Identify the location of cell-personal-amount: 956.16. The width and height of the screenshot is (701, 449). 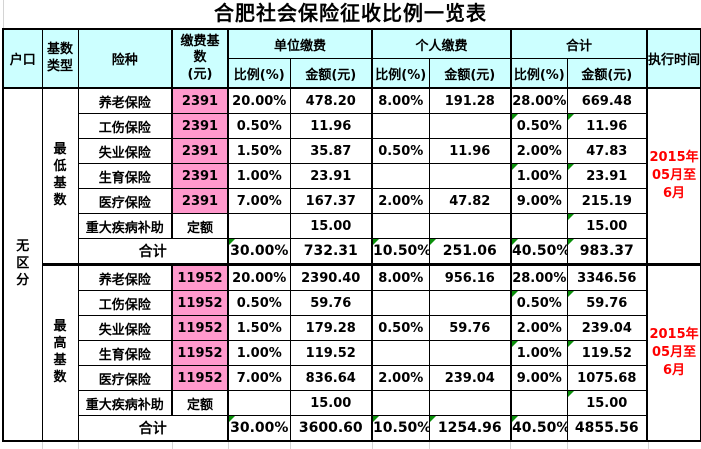
(470, 277).